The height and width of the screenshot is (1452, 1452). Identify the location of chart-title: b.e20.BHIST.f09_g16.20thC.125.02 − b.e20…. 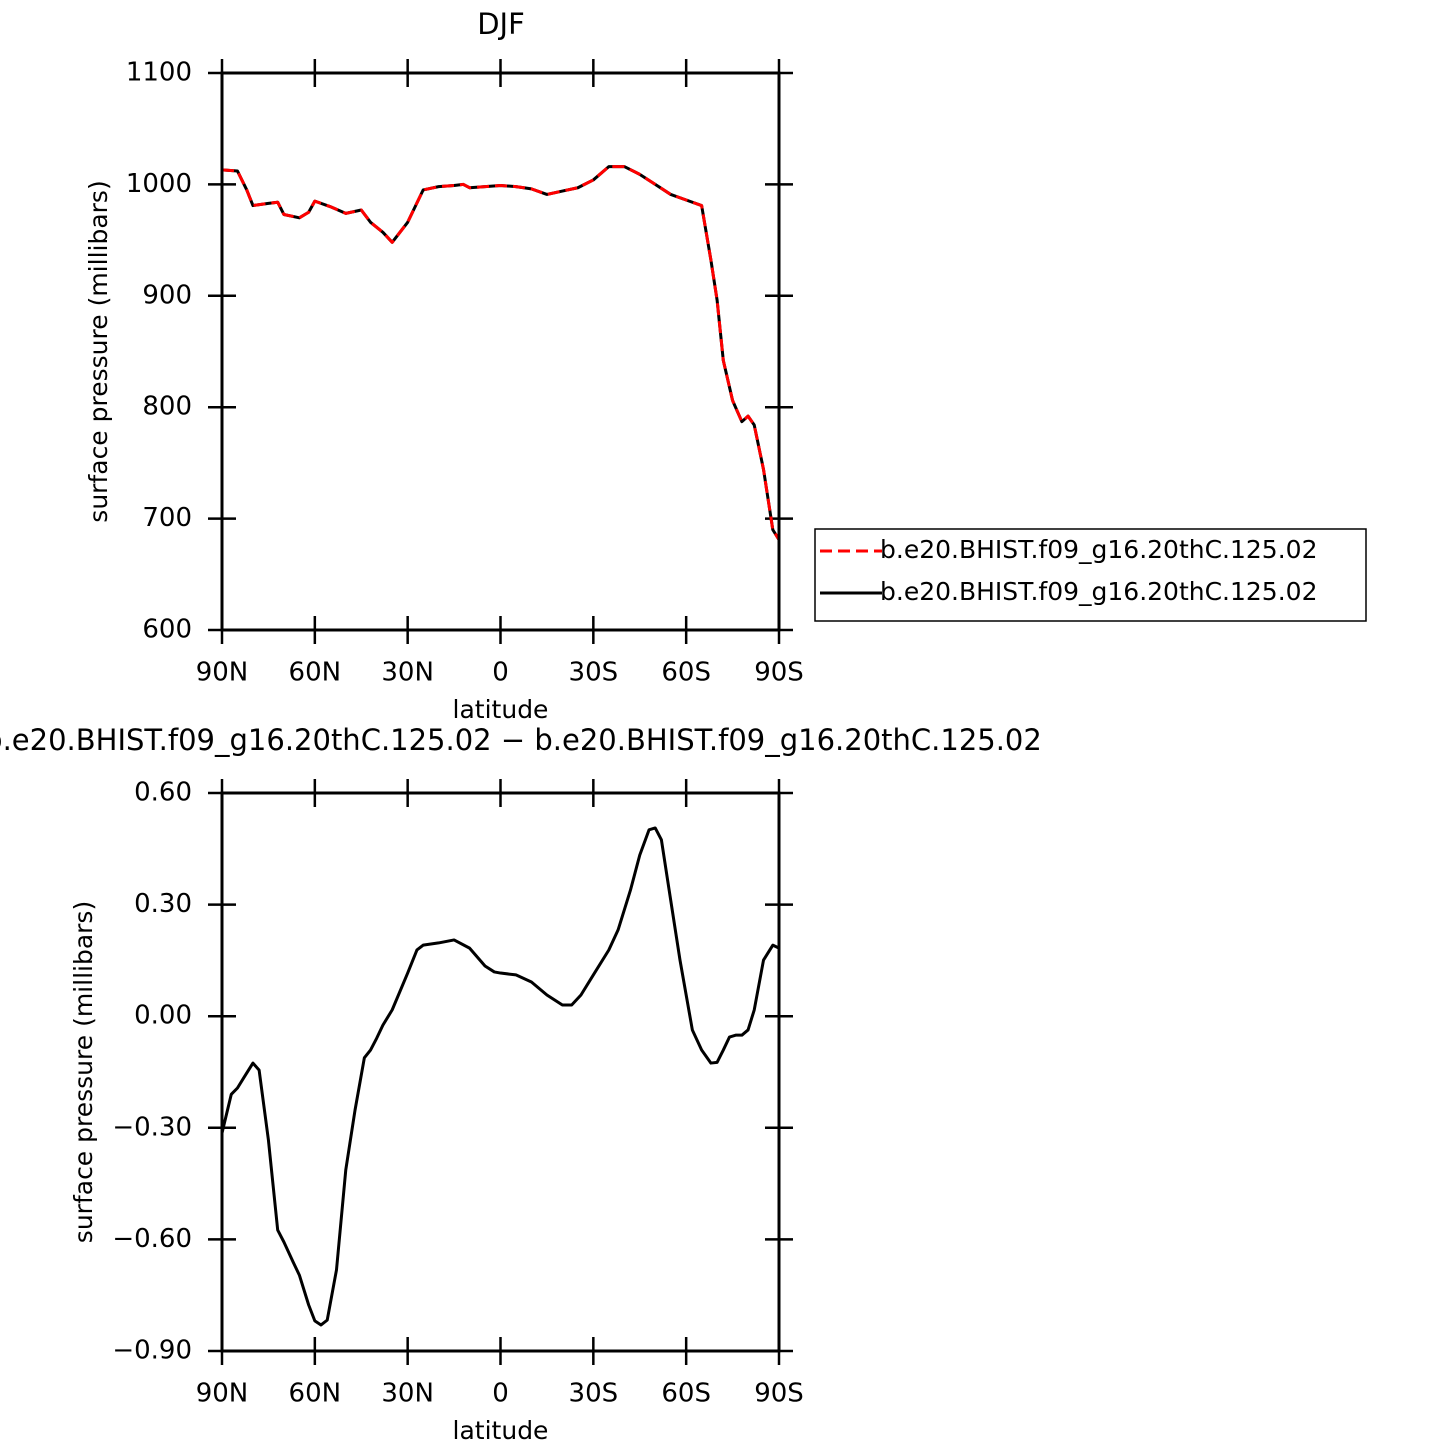
(521, 740).